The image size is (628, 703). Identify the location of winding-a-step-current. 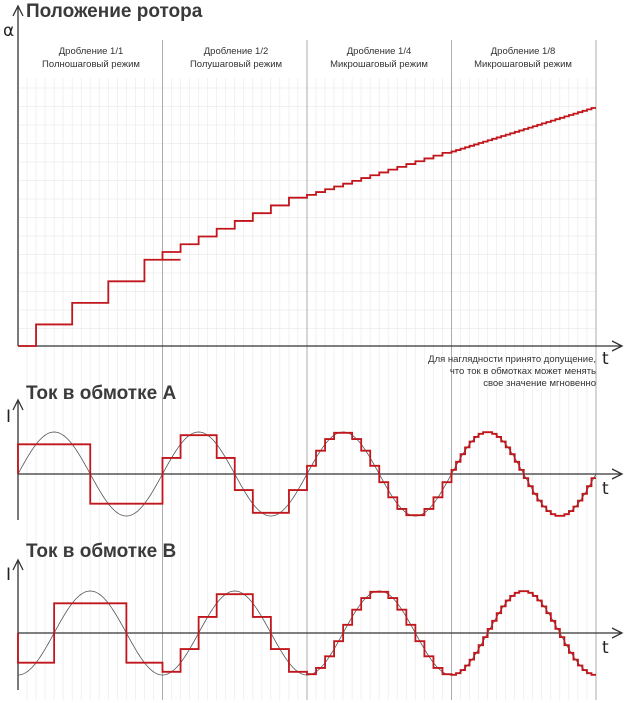
(306, 474).